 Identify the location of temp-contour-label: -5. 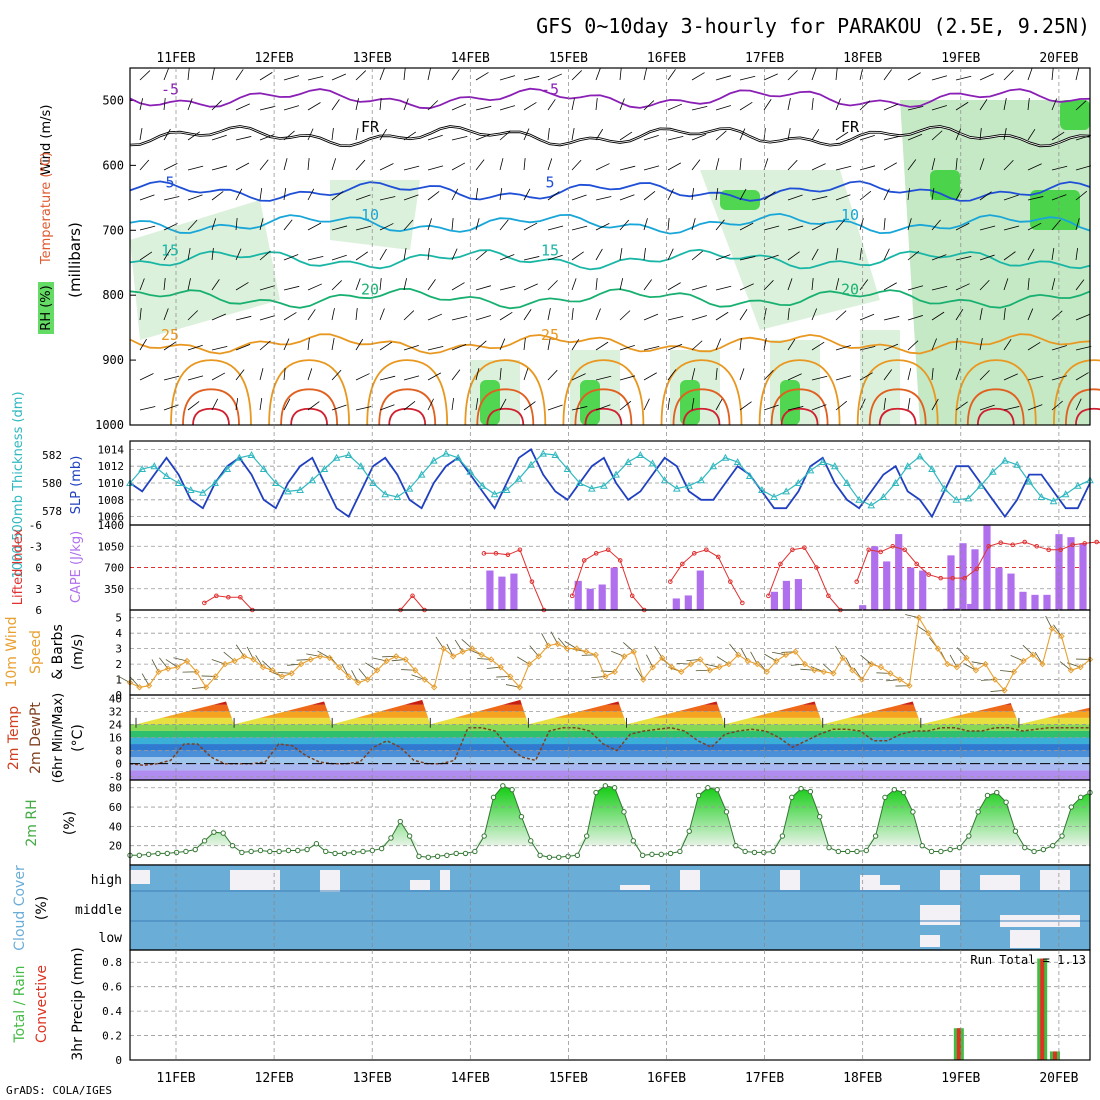
(170, 90).